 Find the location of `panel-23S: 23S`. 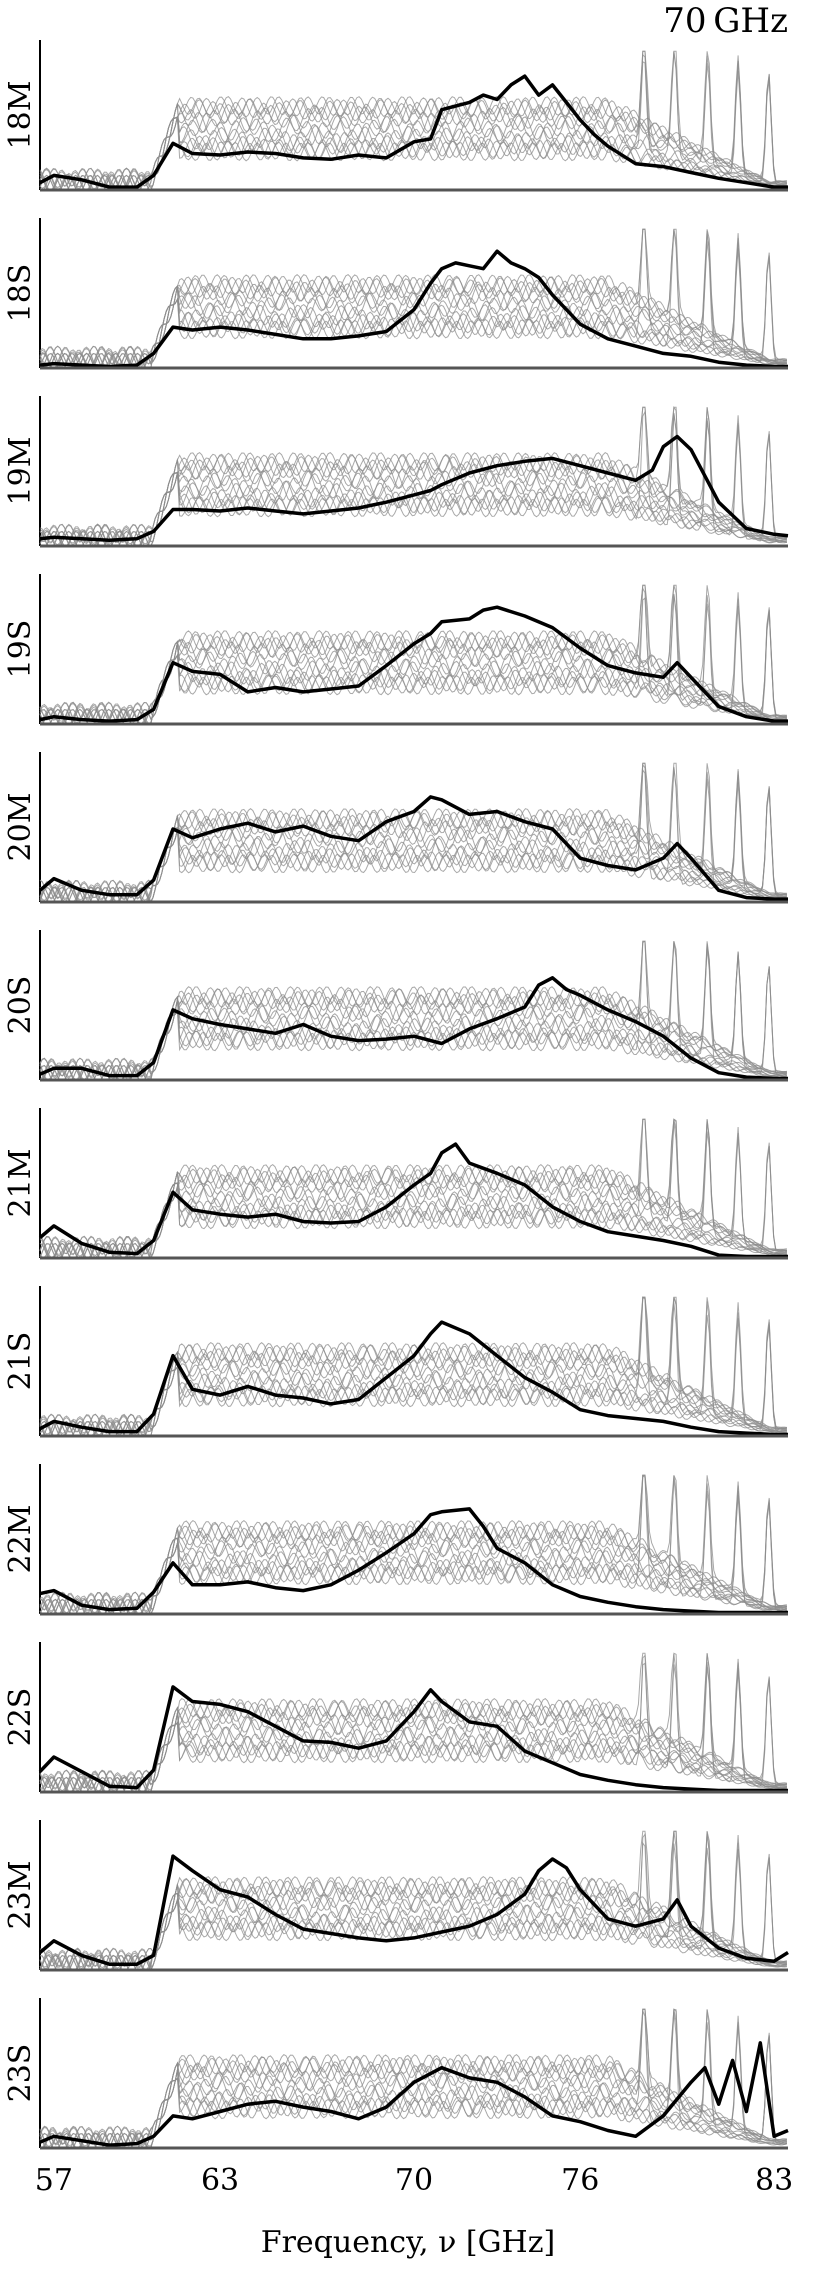

panel-23S: 23S is located at coordinates (396, 2074).